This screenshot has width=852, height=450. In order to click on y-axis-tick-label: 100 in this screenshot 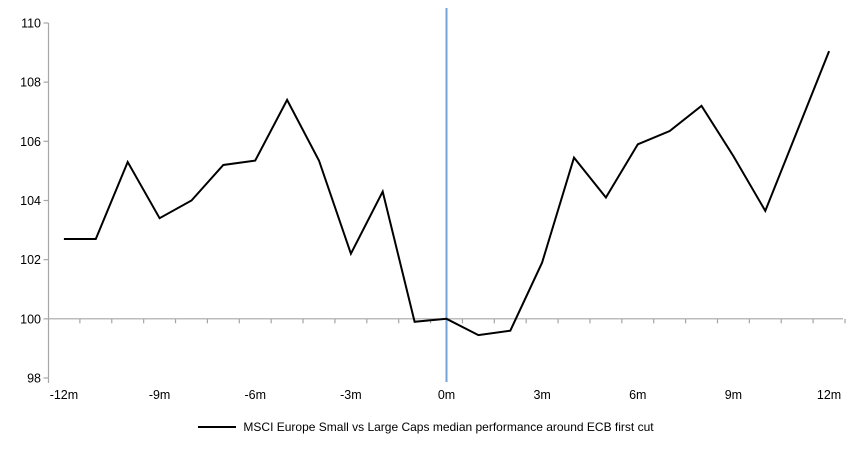, I will do `click(30, 319)`.